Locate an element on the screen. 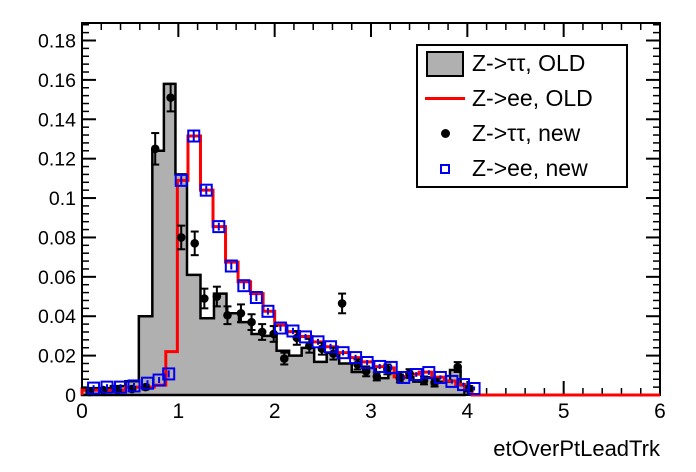 Image resolution: width=696 pixels, height=472 pixels. y-tick-label: 0.12 is located at coordinates (57, 160).